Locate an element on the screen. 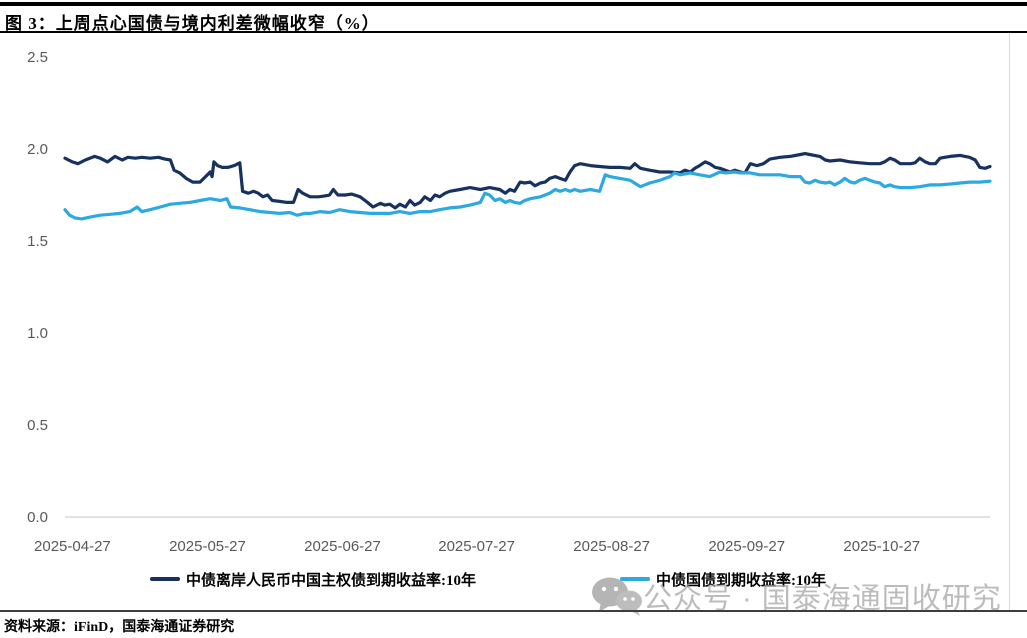 Image resolution: width=1027 pixels, height=638 pixels. x-tick-label: 2025-10-27 is located at coordinates (881, 546).